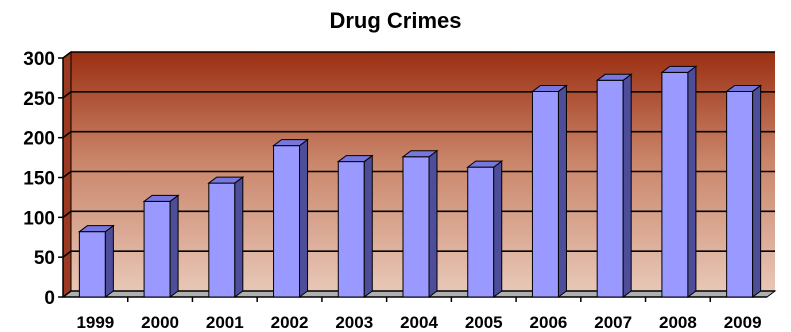  Describe the element at coordinates (484, 322) in the screenshot. I see `x-tick-label-2005: 2005` at that location.